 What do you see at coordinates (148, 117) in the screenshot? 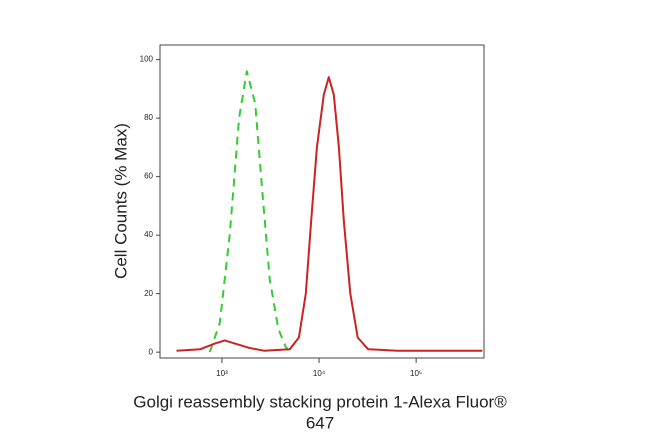
I see `y-tick-label: 80` at bounding box center [148, 117].